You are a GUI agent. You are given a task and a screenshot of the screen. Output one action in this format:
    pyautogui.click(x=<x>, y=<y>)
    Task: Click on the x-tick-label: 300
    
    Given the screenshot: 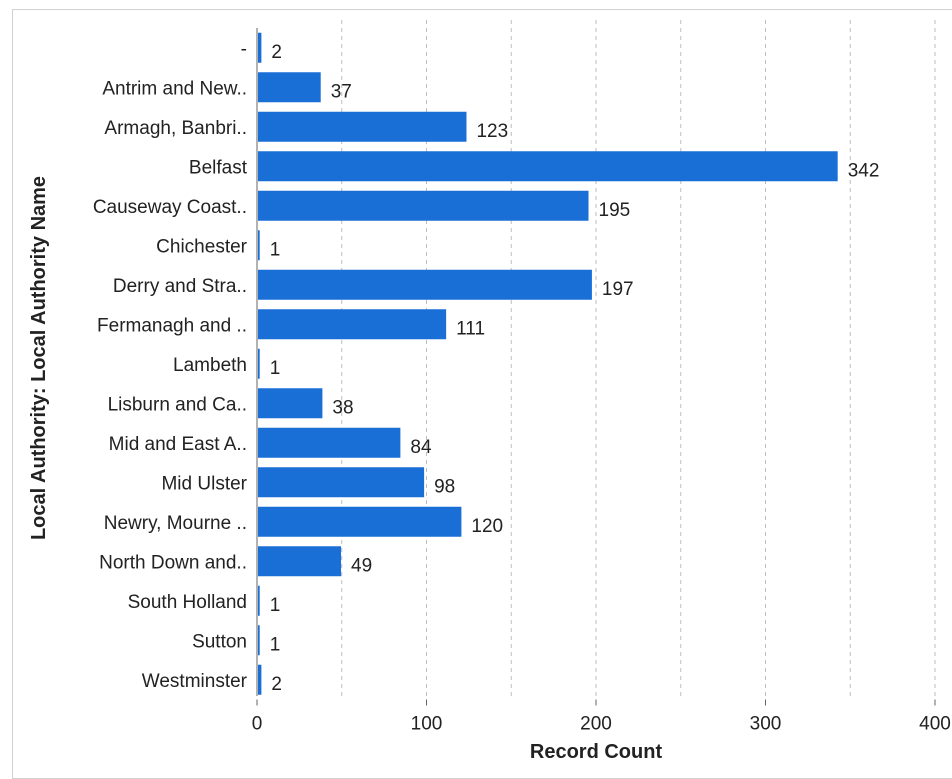 What is the action you would take?
    pyautogui.click(x=766, y=724)
    